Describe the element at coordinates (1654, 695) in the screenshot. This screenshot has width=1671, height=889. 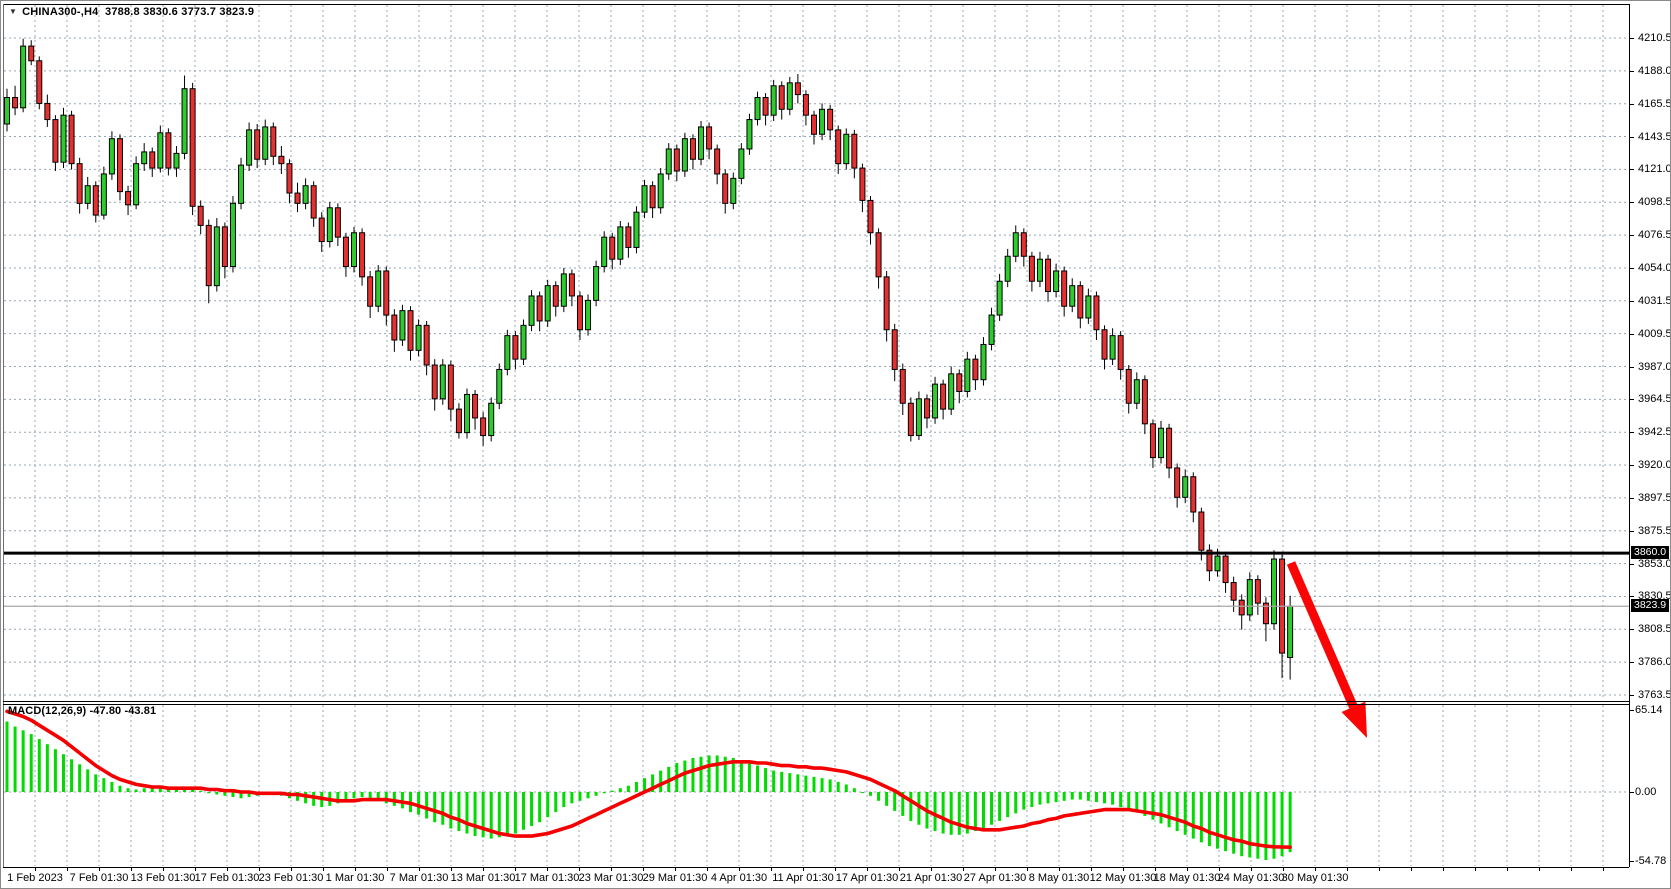
I see `price-axis-label: 3763.5` at that location.